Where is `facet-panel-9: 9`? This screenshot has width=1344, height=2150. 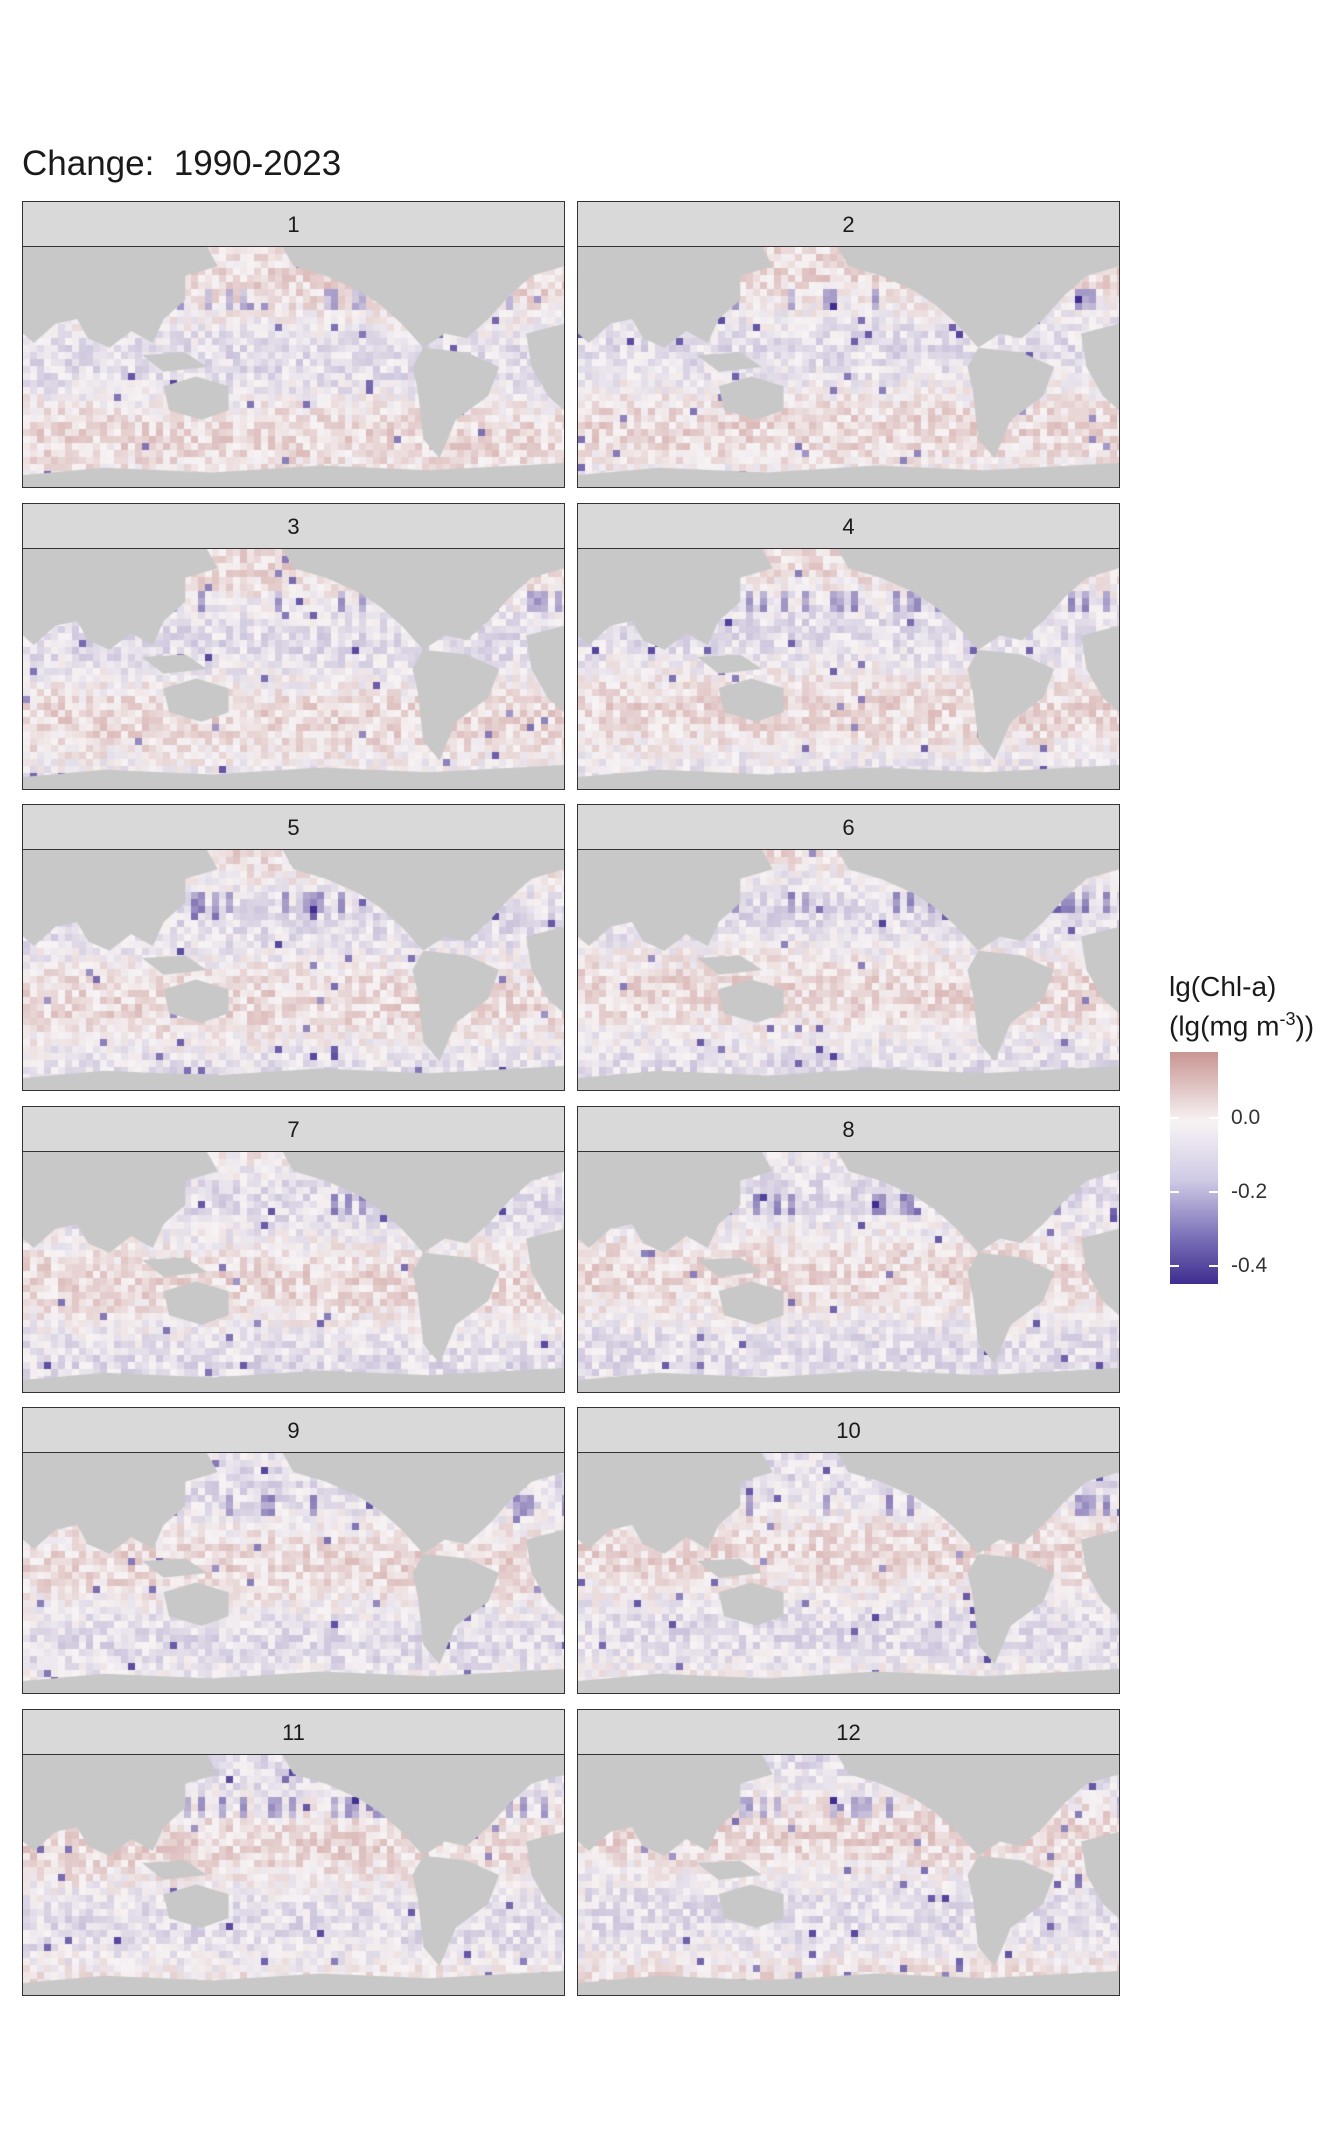
facet-panel-9: 9 is located at coordinates (293, 1550).